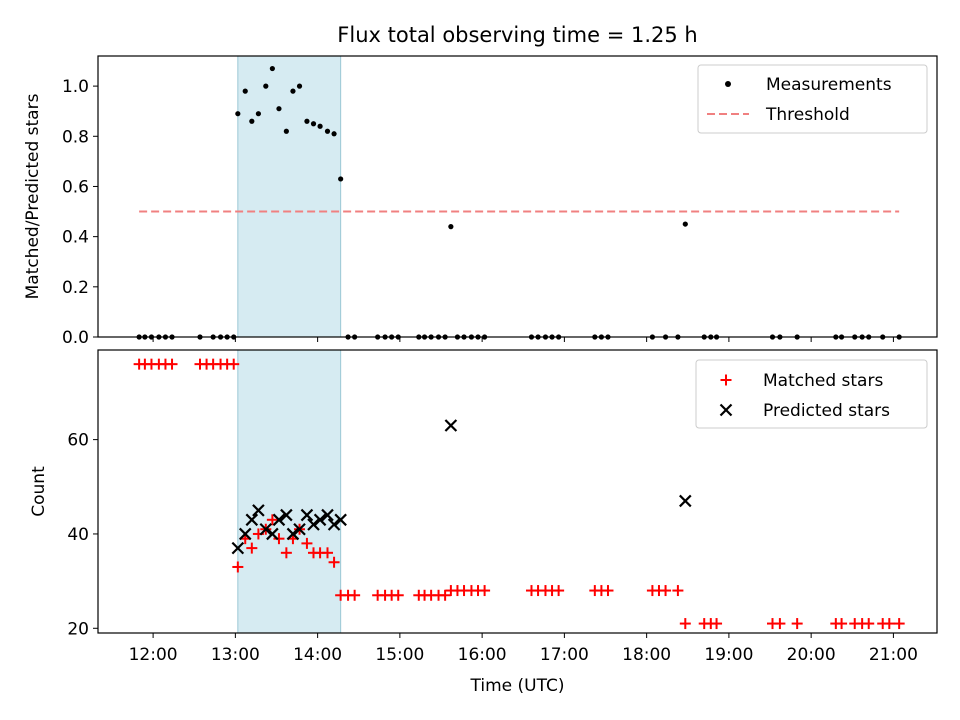 This screenshot has width=960, height=720. What do you see at coordinates (517, 35) in the screenshot?
I see `chart-title: Flux total observing time = 1.25 h` at bounding box center [517, 35].